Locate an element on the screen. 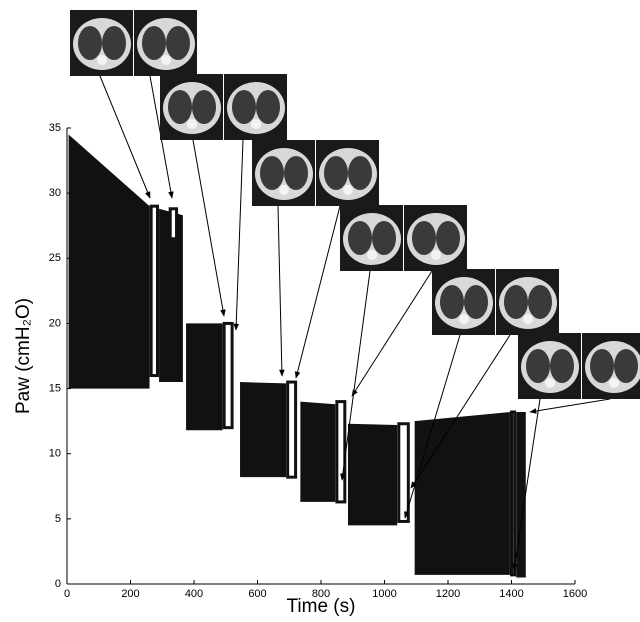  x-tick-label: 400 is located at coordinates (194, 594).